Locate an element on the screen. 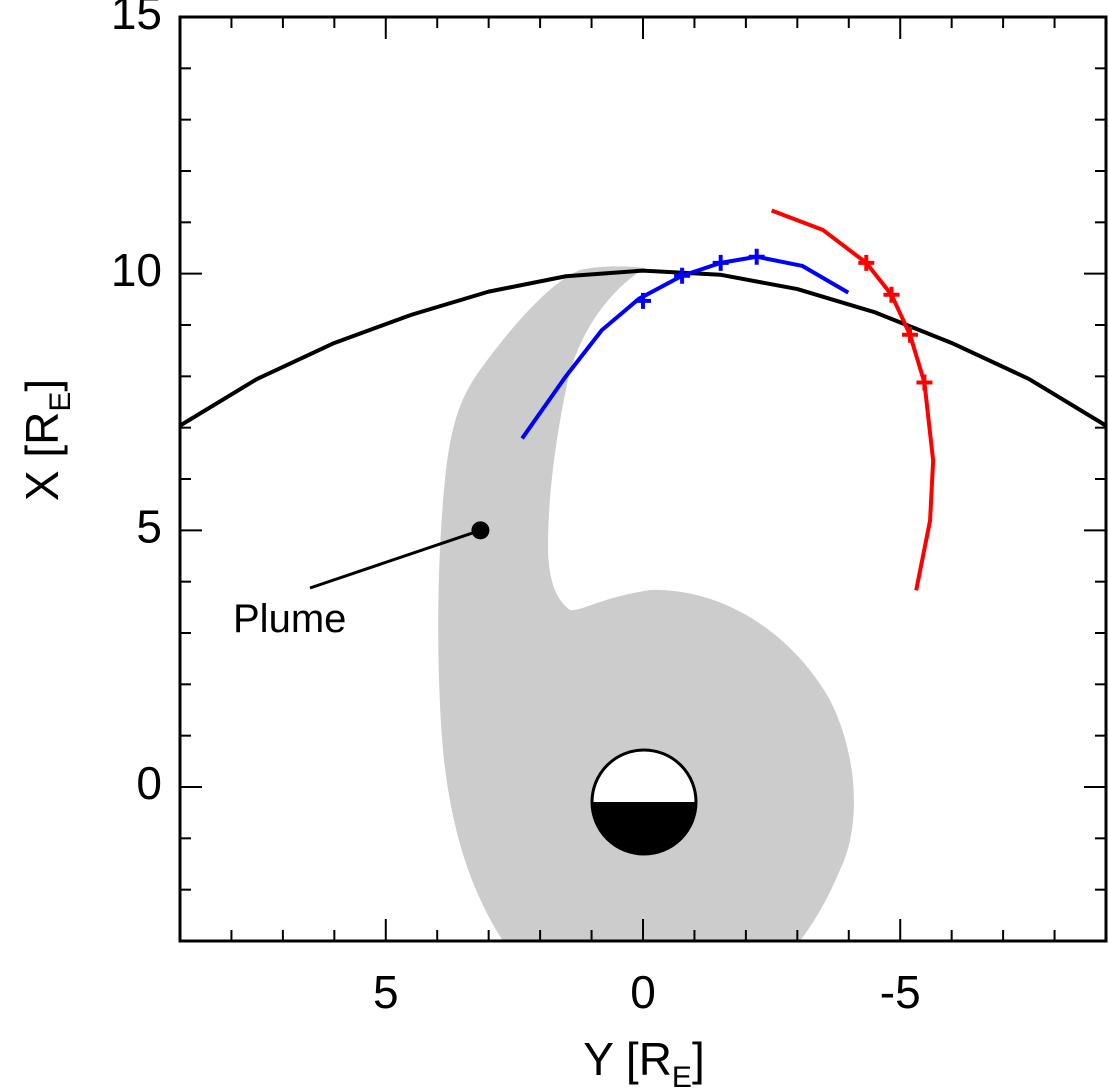  earth is located at coordinates (644, 802).